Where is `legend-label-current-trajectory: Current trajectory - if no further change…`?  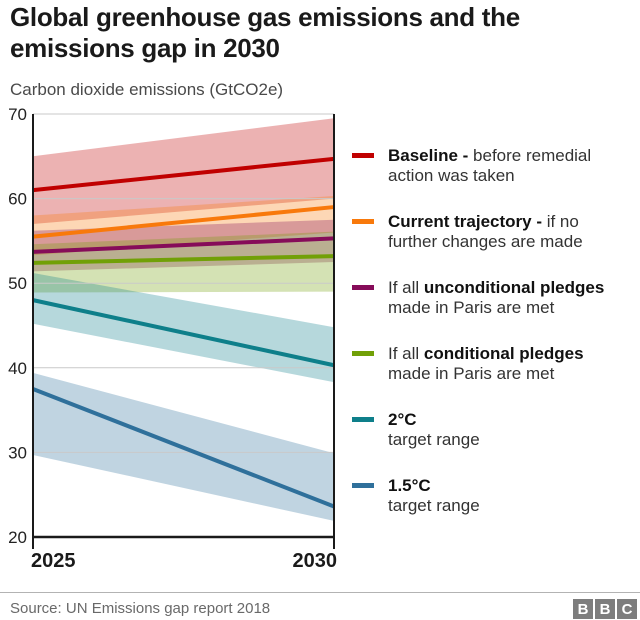
legend-label-current-trajectory: Current trajectory - if no further change… is located at coordinates (485, 232).